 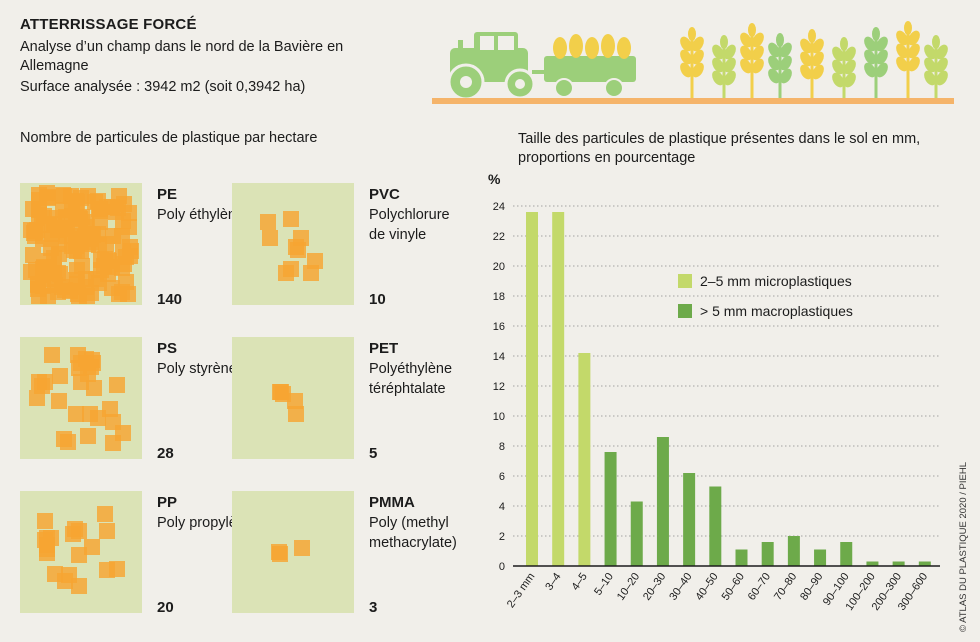 What do you see at coordinates (499, 237) in the screenshot?
I see `y-tick-label: 22` at bounding box center [499, 237].